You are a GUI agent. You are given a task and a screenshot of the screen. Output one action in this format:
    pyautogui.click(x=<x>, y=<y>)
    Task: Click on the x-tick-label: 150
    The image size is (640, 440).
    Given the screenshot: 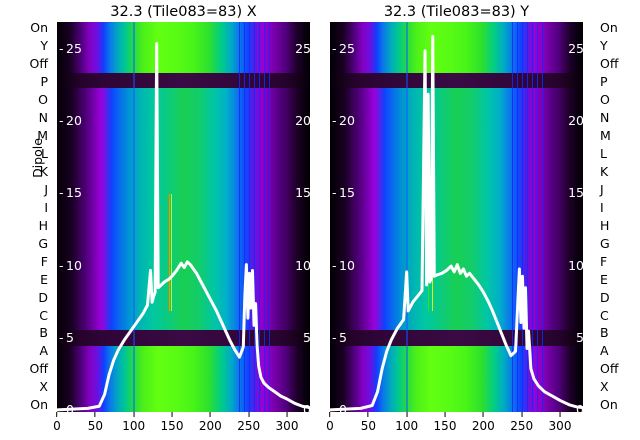 What is the action you would take?
    pyautogui.click(x=172, y=426)
    